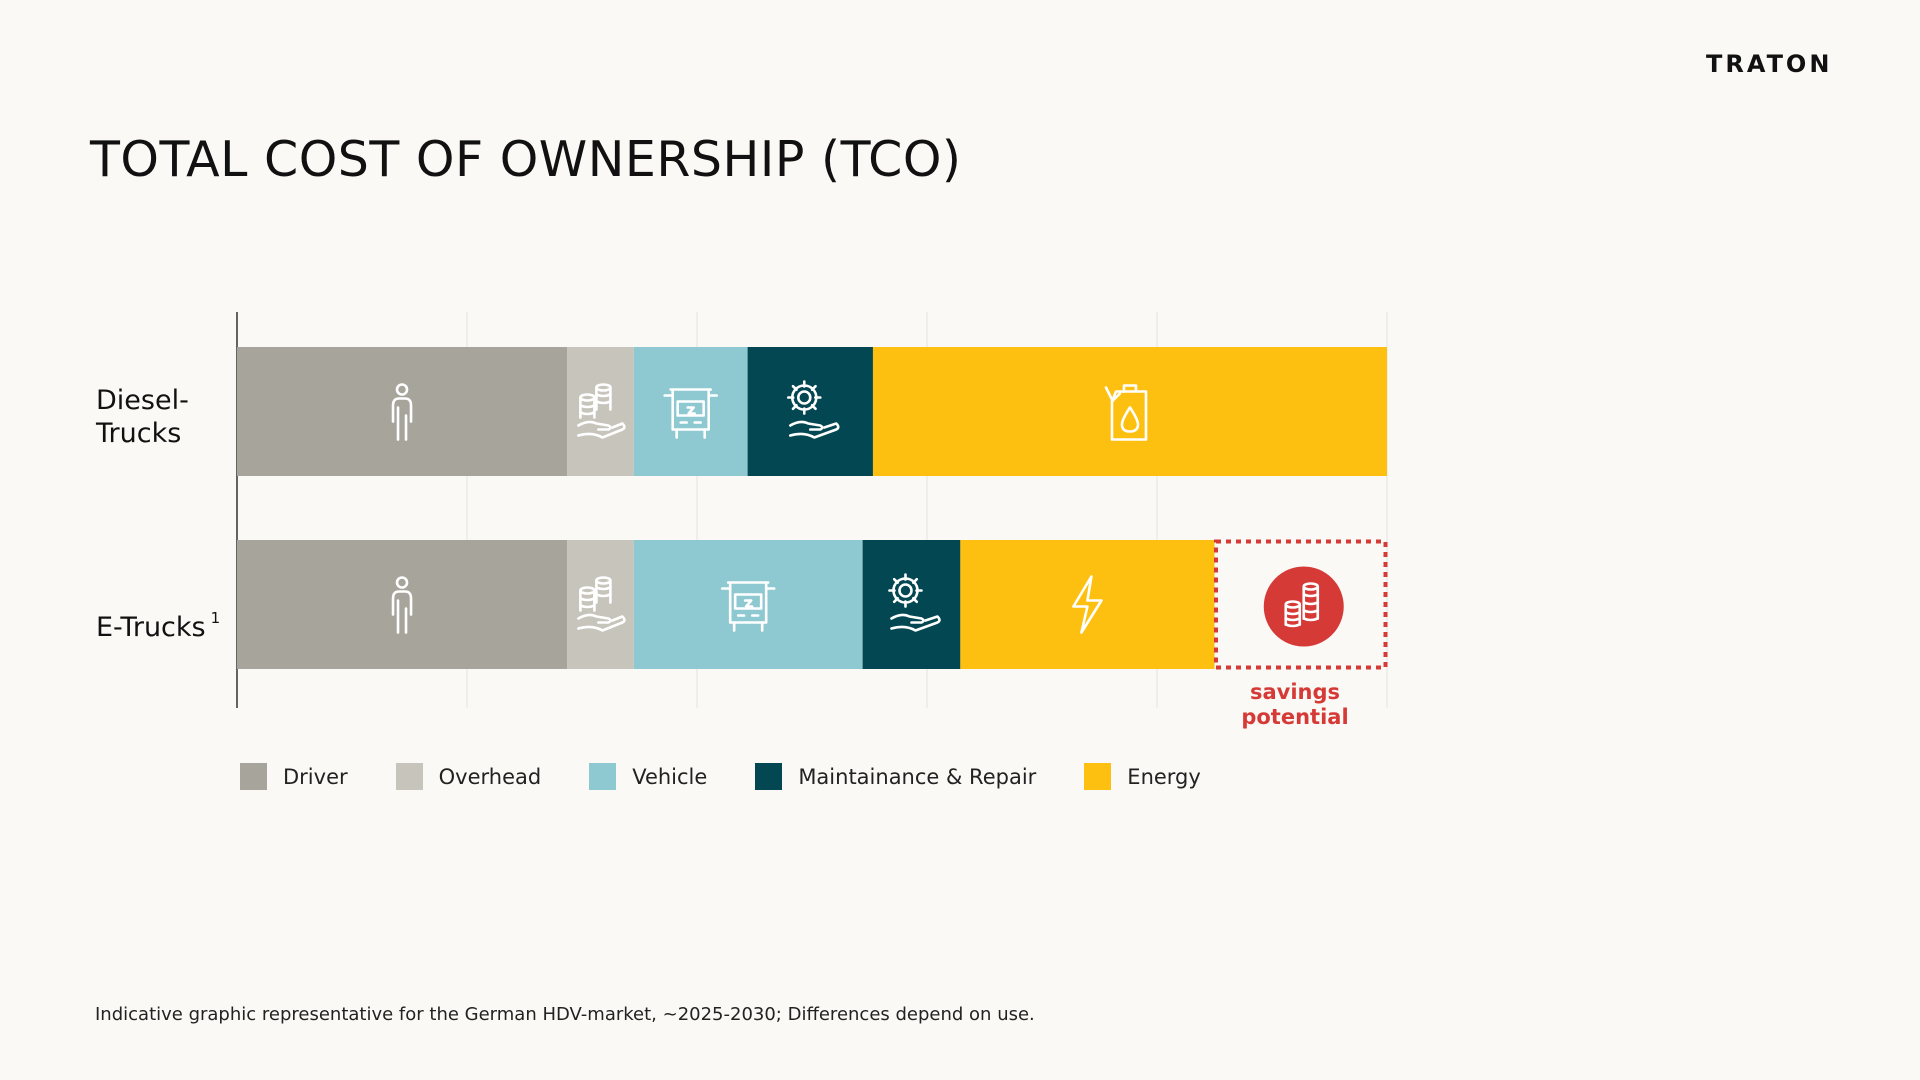  I want to click on category-label-diesel-trucks: Diesel- Trucks, so click(142, 417).